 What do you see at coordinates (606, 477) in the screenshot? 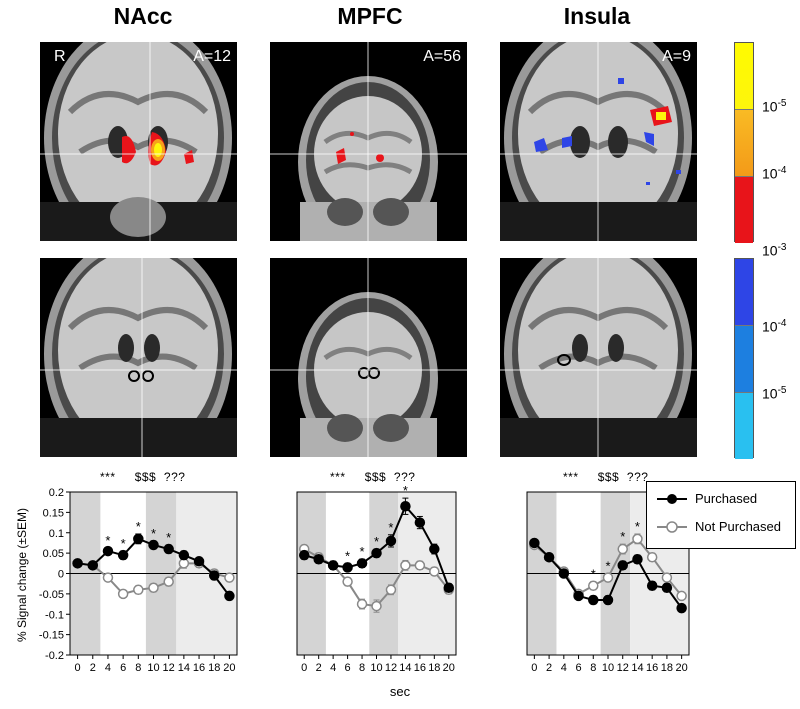
I see `insula-significance-markers: *** $$$ ???` at bounding box center [606, 477].